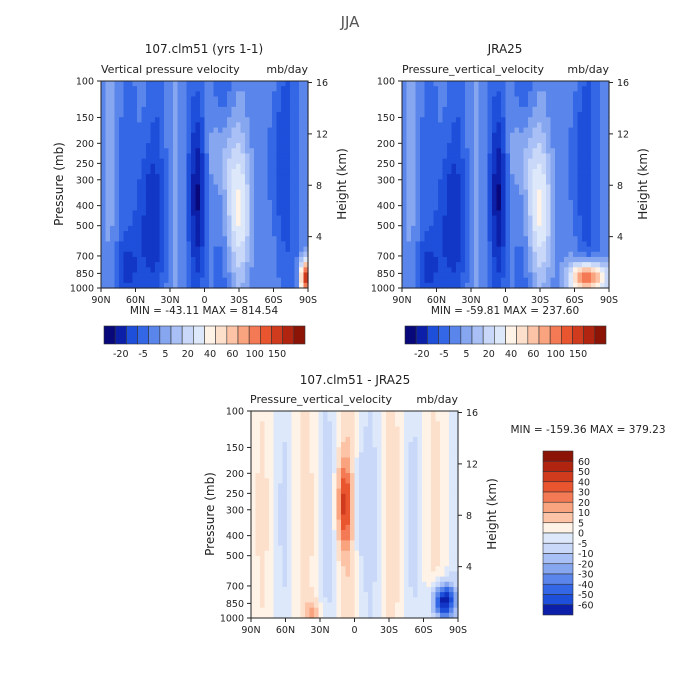 This screenshot has height=700, width=700. I want to click on colorbar-label: 150, so click(277, 354).